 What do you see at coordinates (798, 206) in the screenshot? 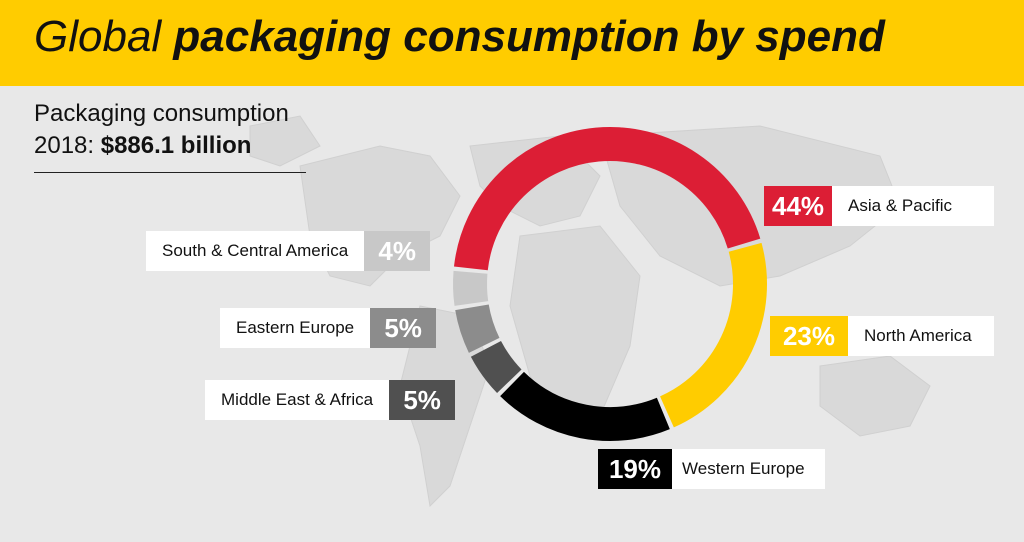
I see `slice-percent-label: 44%` at bounding box center [798, 206].